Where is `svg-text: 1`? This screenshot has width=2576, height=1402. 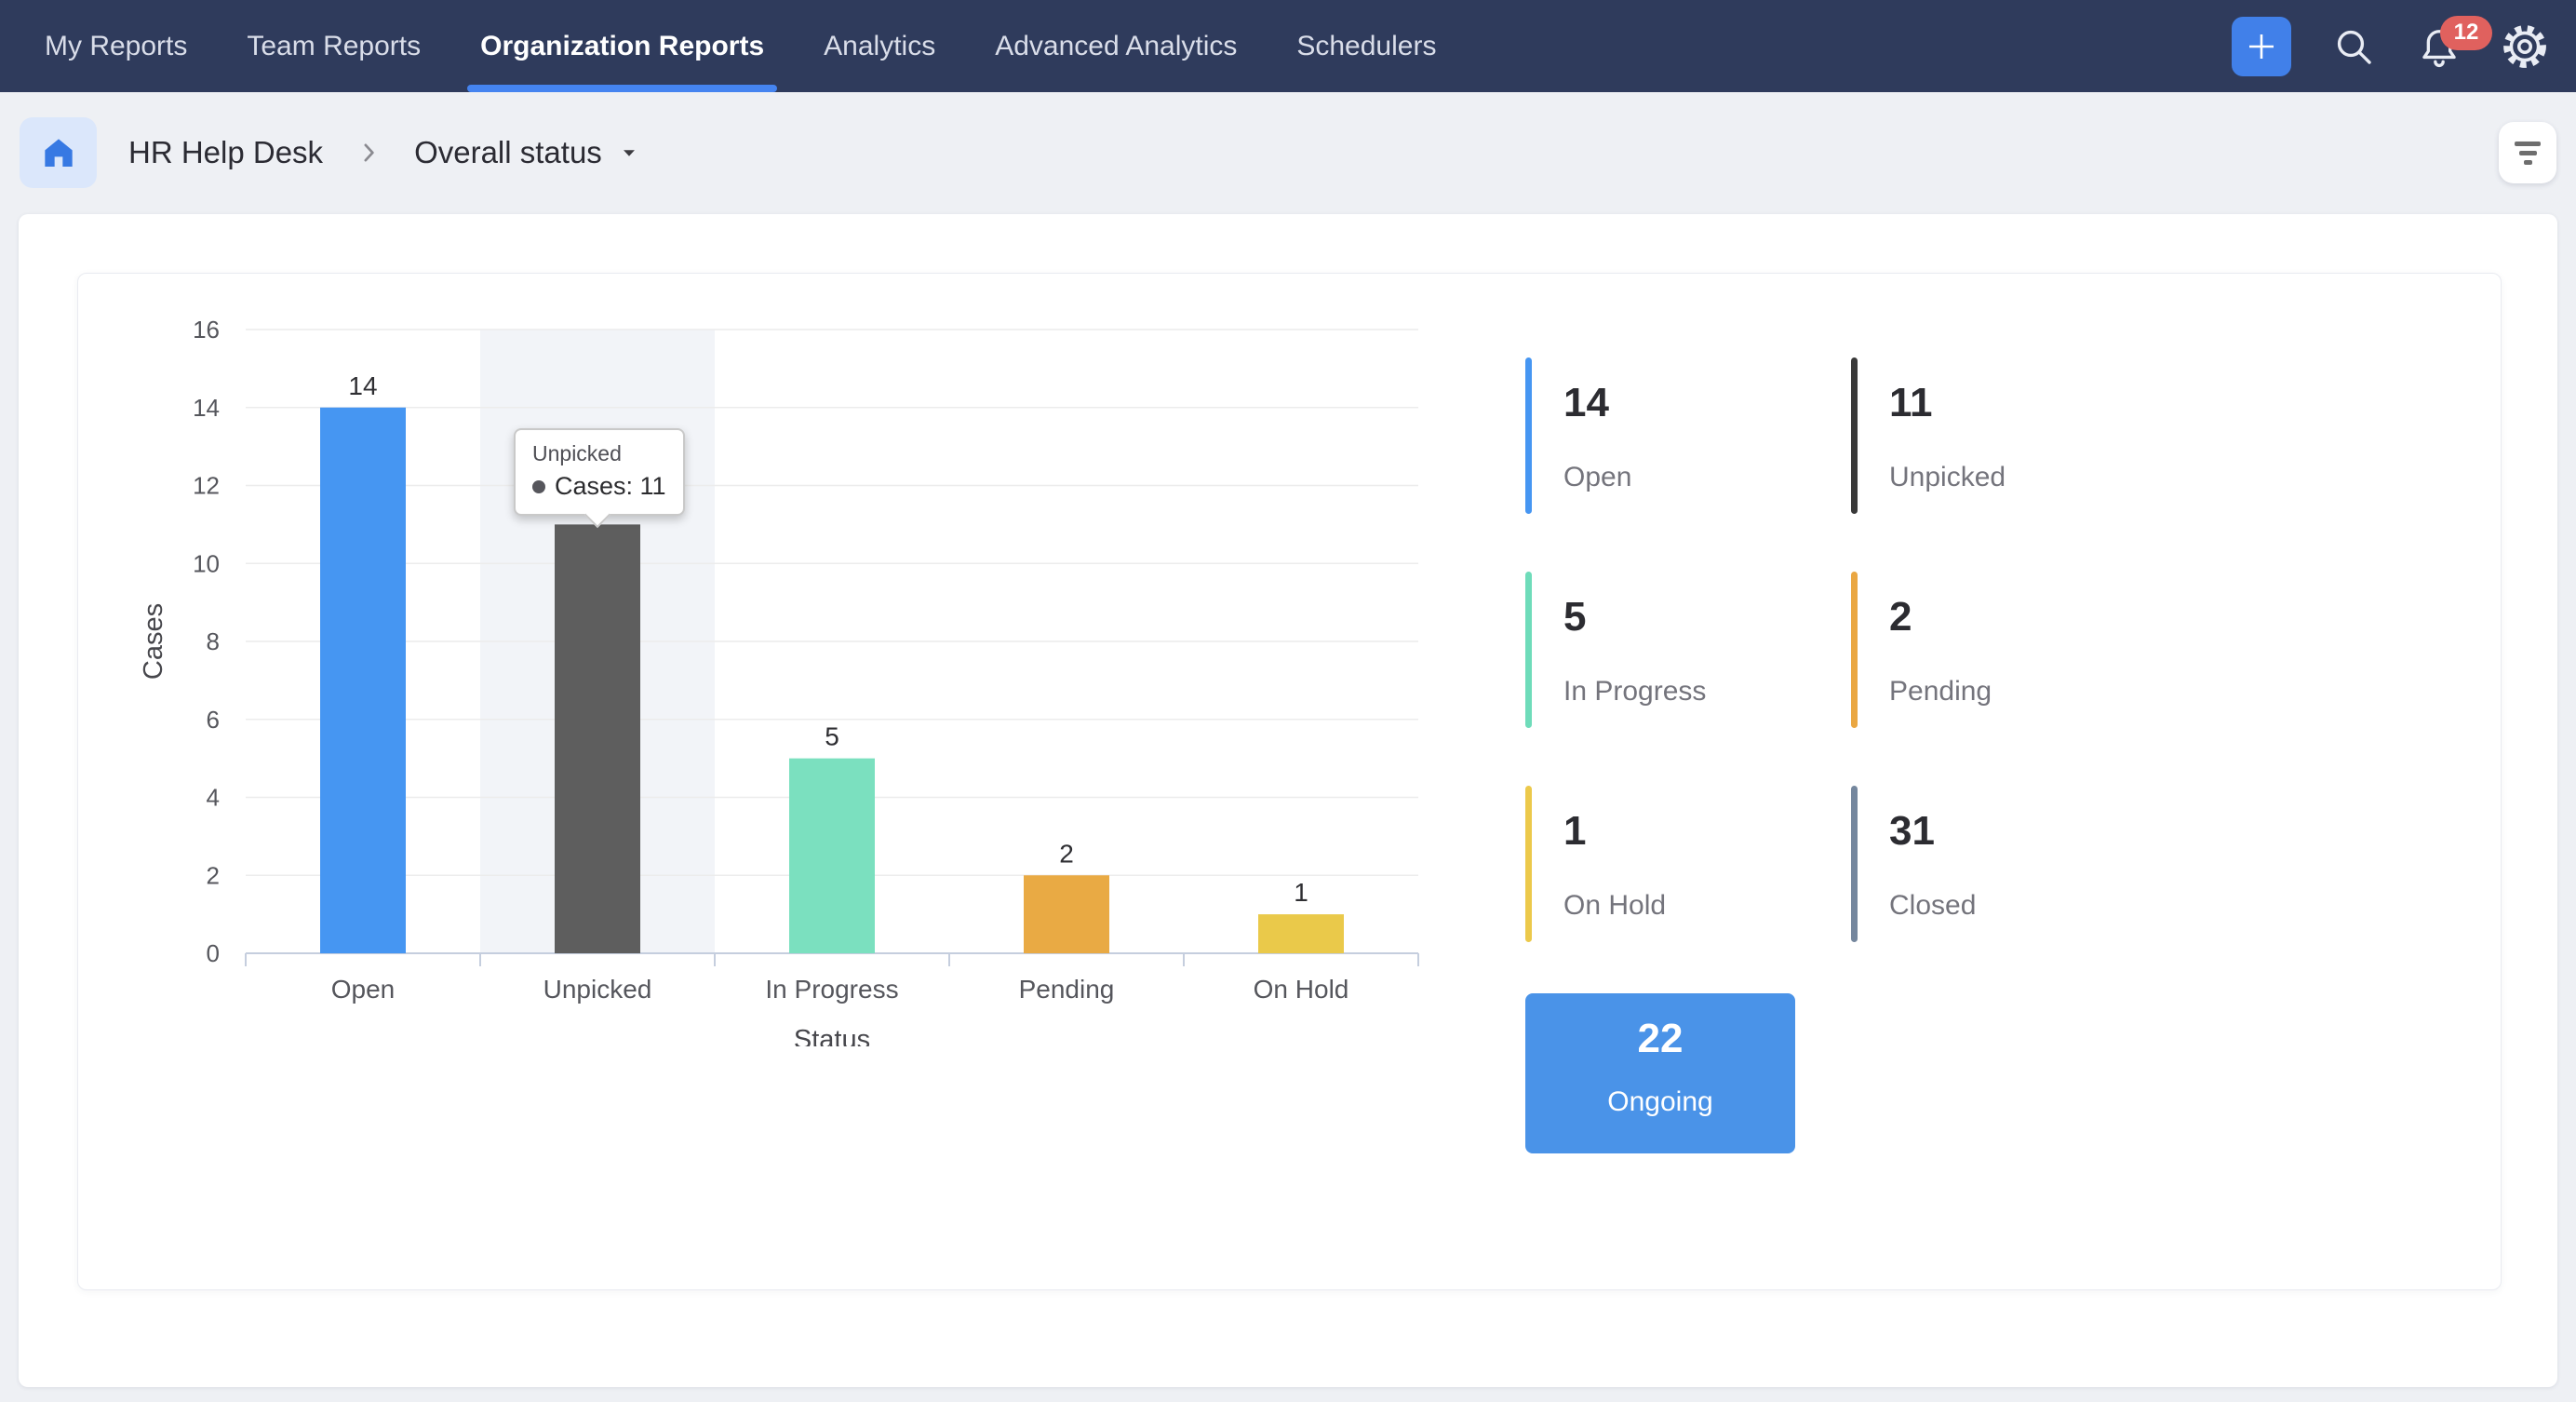
svg-text: 1 is located at coordinates (1301, 892).